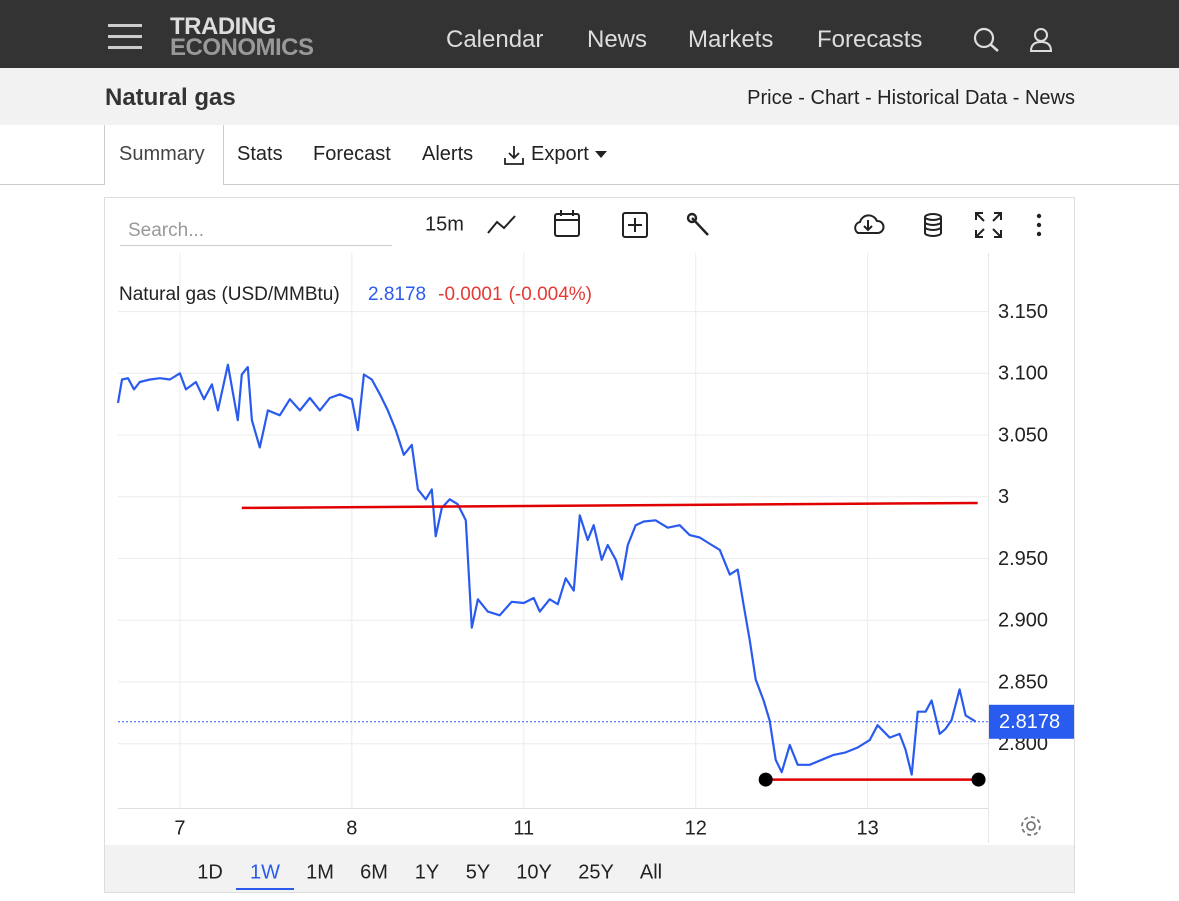 The width and height of the screenshot is (1179, 901). I want to click on export-icon, so click(514, 155).